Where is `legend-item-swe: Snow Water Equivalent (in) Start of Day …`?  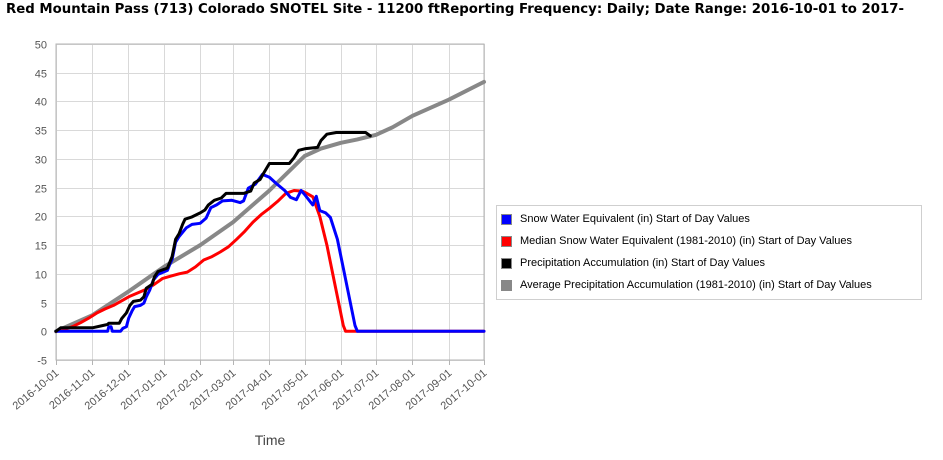 legend-item-swe: Snow Water Equivalent (in) Start of Day … is located at coordinates (709, 219).